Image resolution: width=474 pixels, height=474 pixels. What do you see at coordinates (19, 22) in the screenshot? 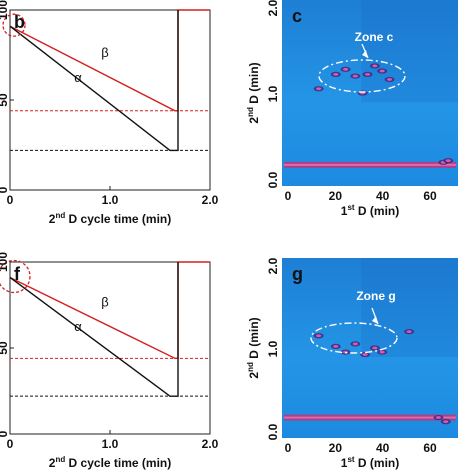
I see `panel-letter: b` at bounding box center [19, 22].